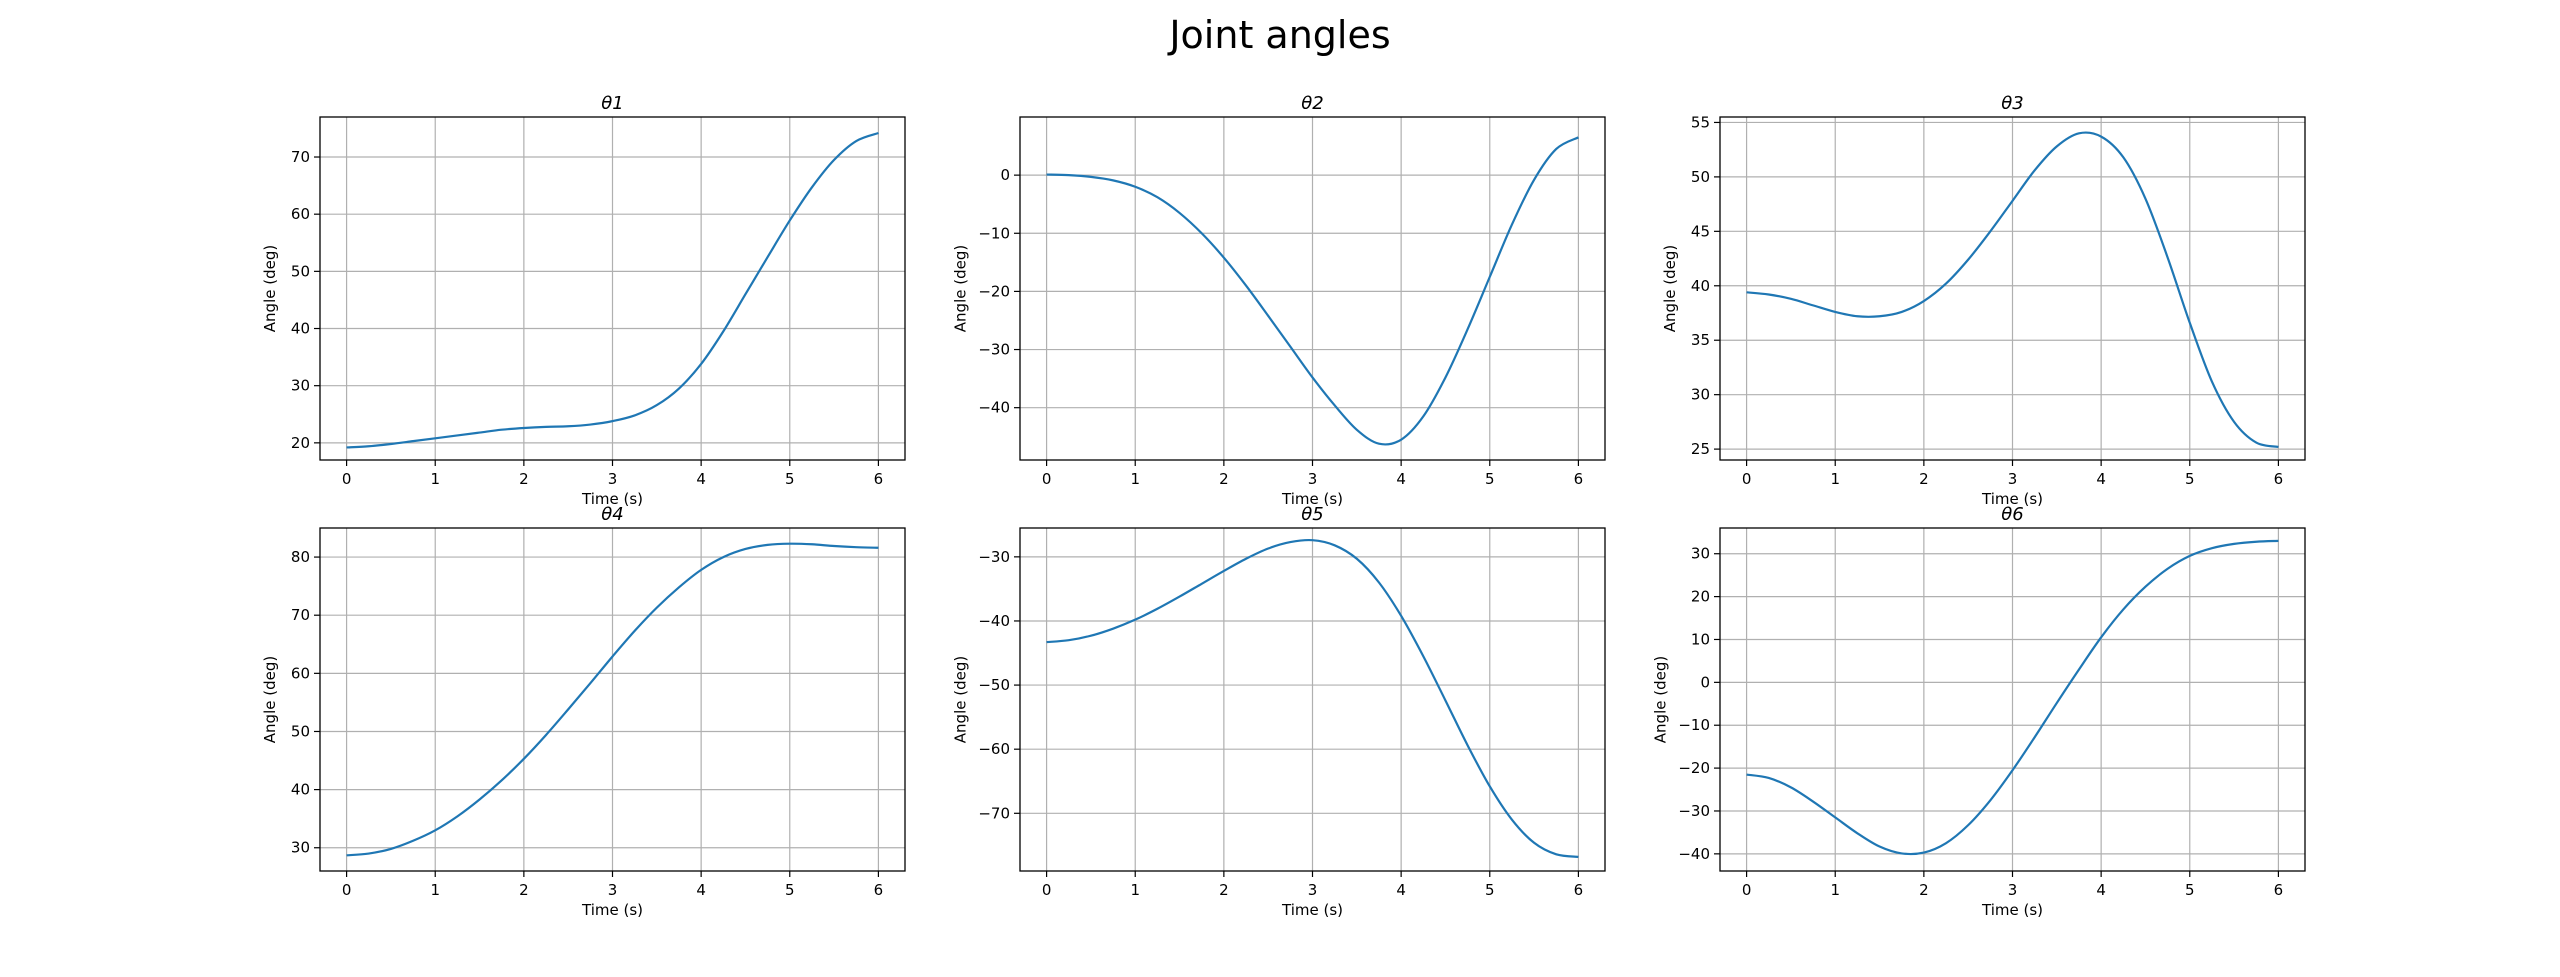  Describe the element at coordinates (1700, 340) in the screenshot. I see `y-tick-label: 35` at that location.